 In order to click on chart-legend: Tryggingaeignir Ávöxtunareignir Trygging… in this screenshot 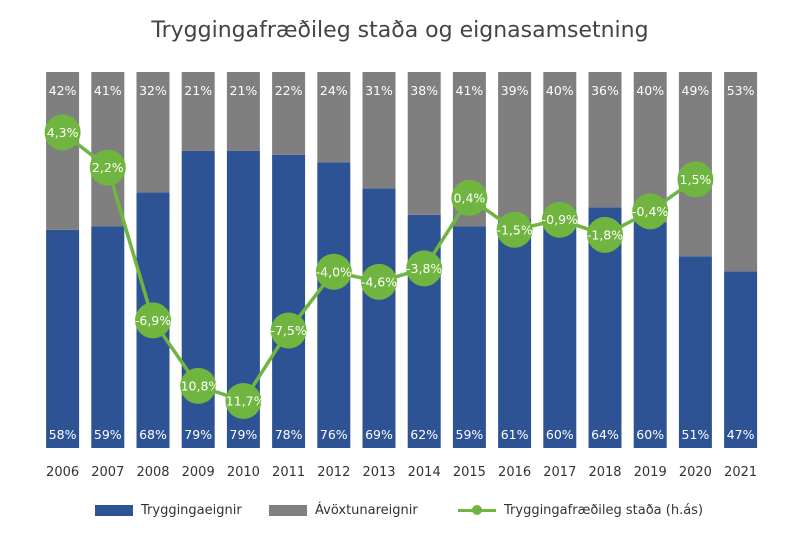, I will do `click(400, 510)`.